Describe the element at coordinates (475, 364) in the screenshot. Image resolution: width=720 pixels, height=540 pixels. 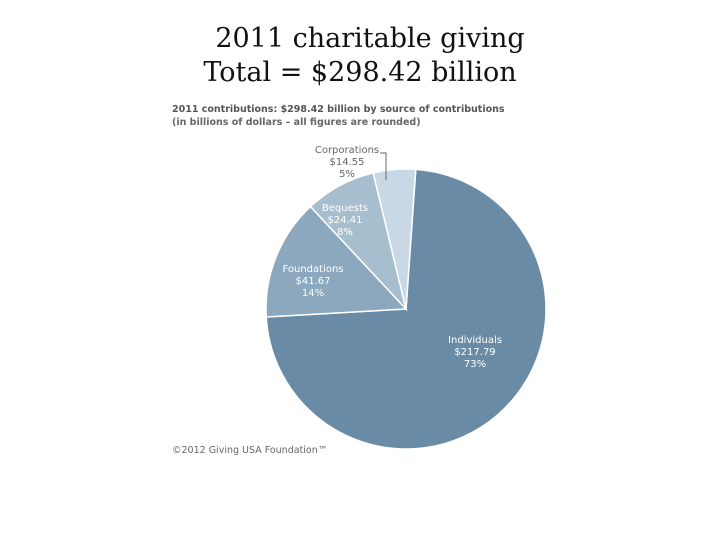
I see `label-individuals-percent: 73%` at that location.